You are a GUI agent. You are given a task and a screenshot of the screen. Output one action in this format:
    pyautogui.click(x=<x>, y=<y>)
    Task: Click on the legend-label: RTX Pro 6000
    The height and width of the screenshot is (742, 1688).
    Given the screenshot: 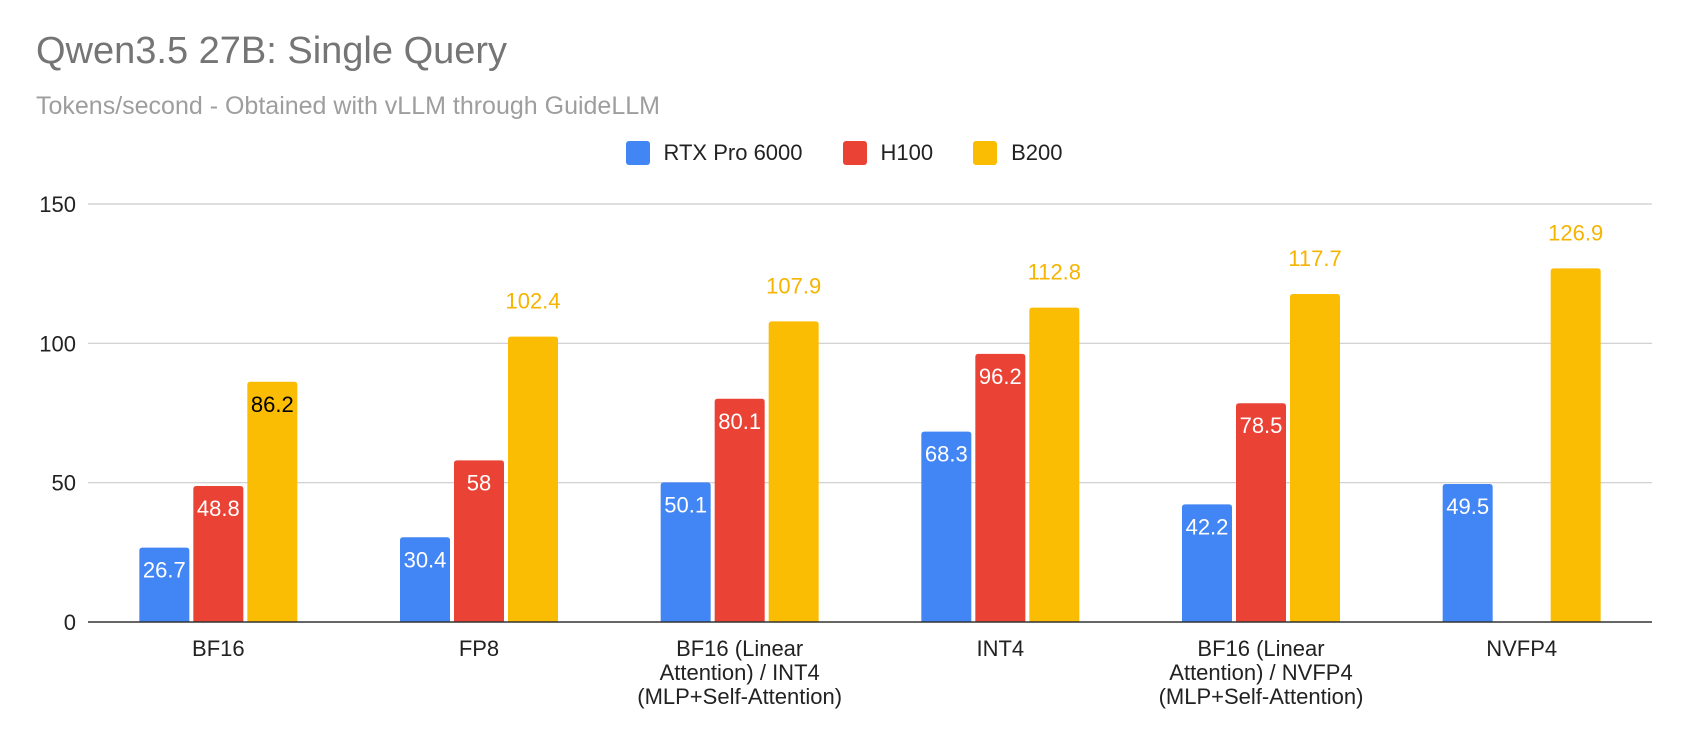 What is the action you would take?
    pyautogui.click(x=733, y=152)
    